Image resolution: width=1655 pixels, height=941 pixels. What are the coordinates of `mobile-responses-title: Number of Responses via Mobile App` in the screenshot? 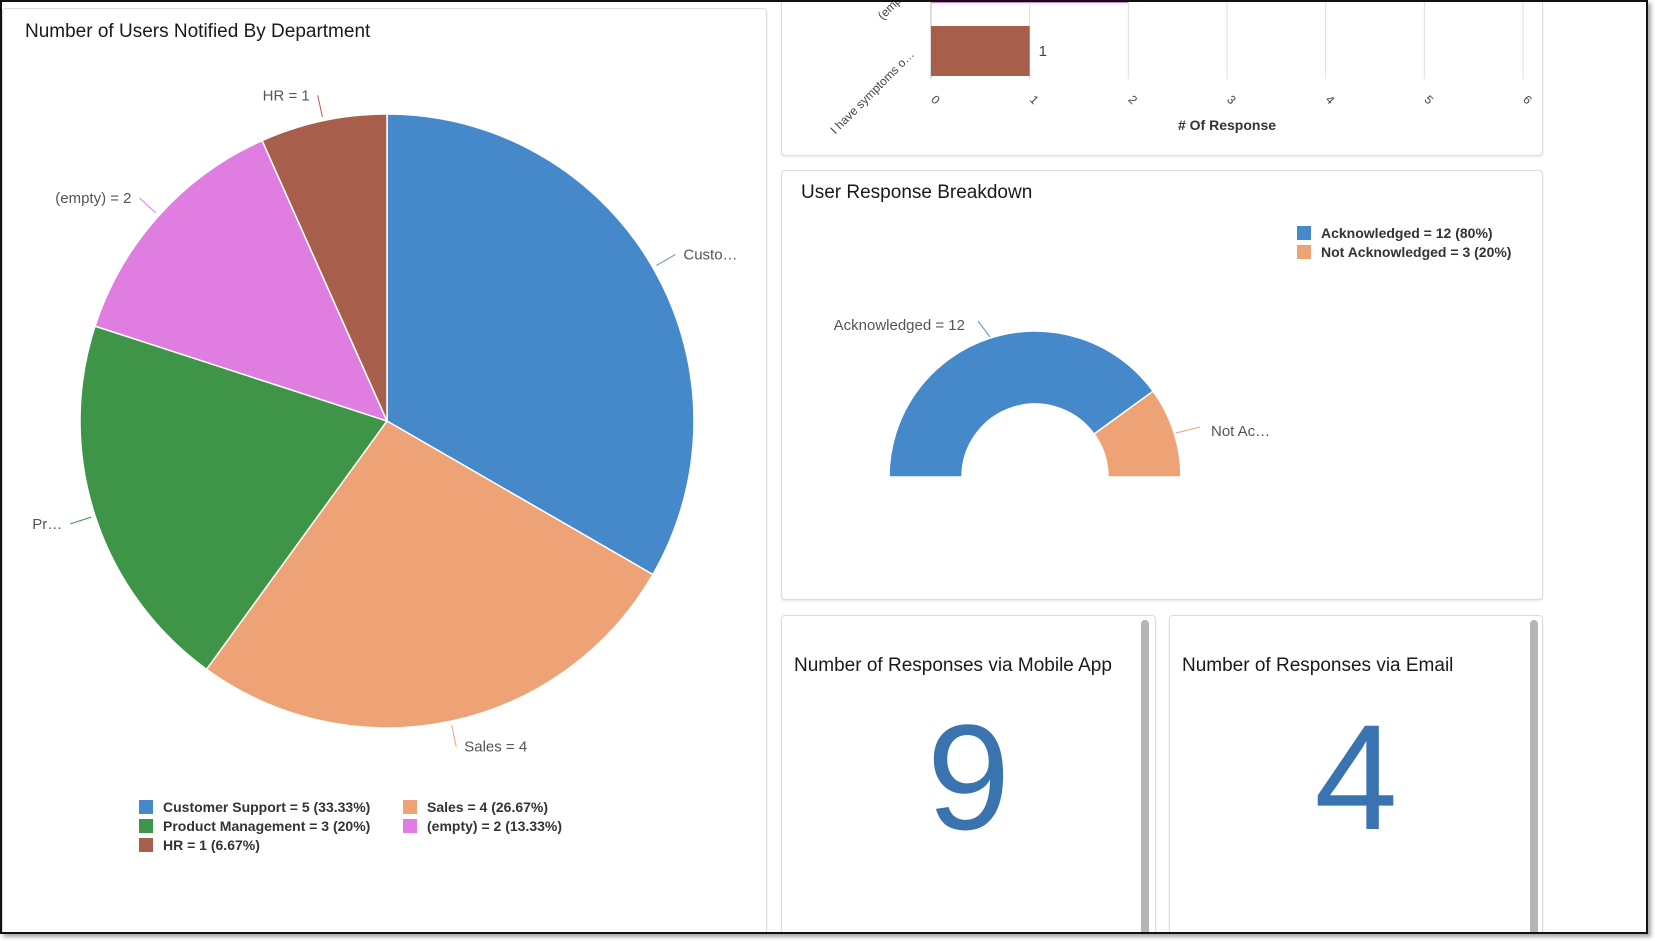 It's located at (953, 665).